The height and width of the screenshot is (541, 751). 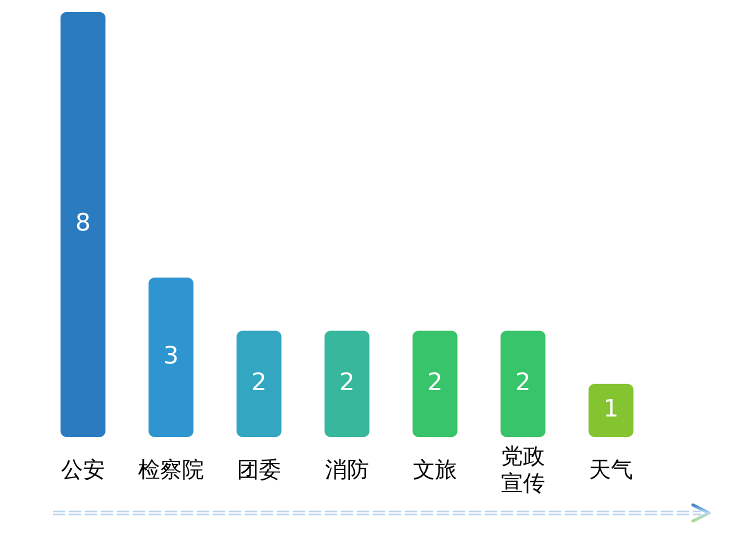 What do you see at coordinates (171, 471) in the screenshot?
I see `x-tick-label: 检察院` at bounding box center [171, 471].